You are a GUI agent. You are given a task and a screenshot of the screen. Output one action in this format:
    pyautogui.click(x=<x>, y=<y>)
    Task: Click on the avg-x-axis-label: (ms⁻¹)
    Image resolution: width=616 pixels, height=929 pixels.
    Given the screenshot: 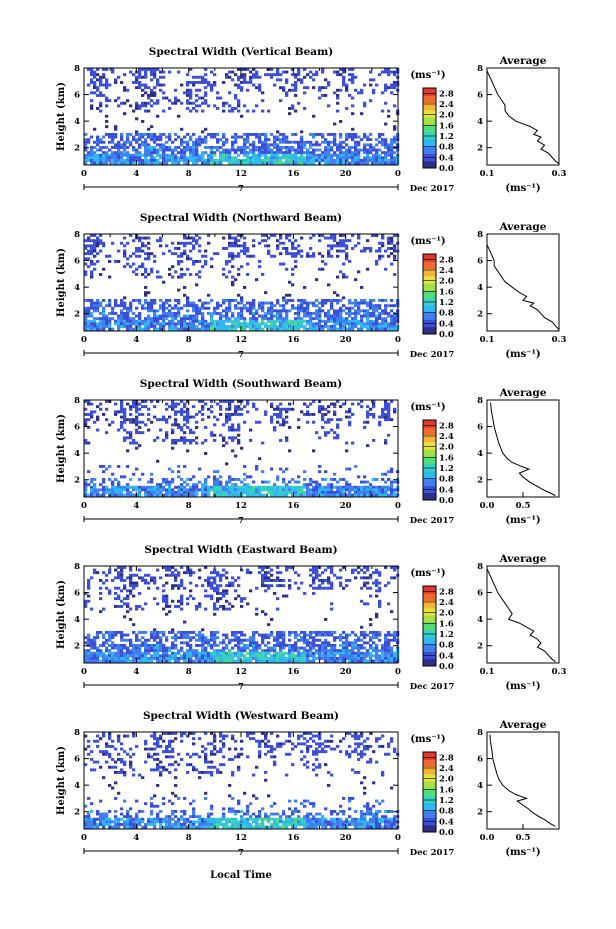 What is the action you would take?
    pyautogui.click(x=522, y=188)
    